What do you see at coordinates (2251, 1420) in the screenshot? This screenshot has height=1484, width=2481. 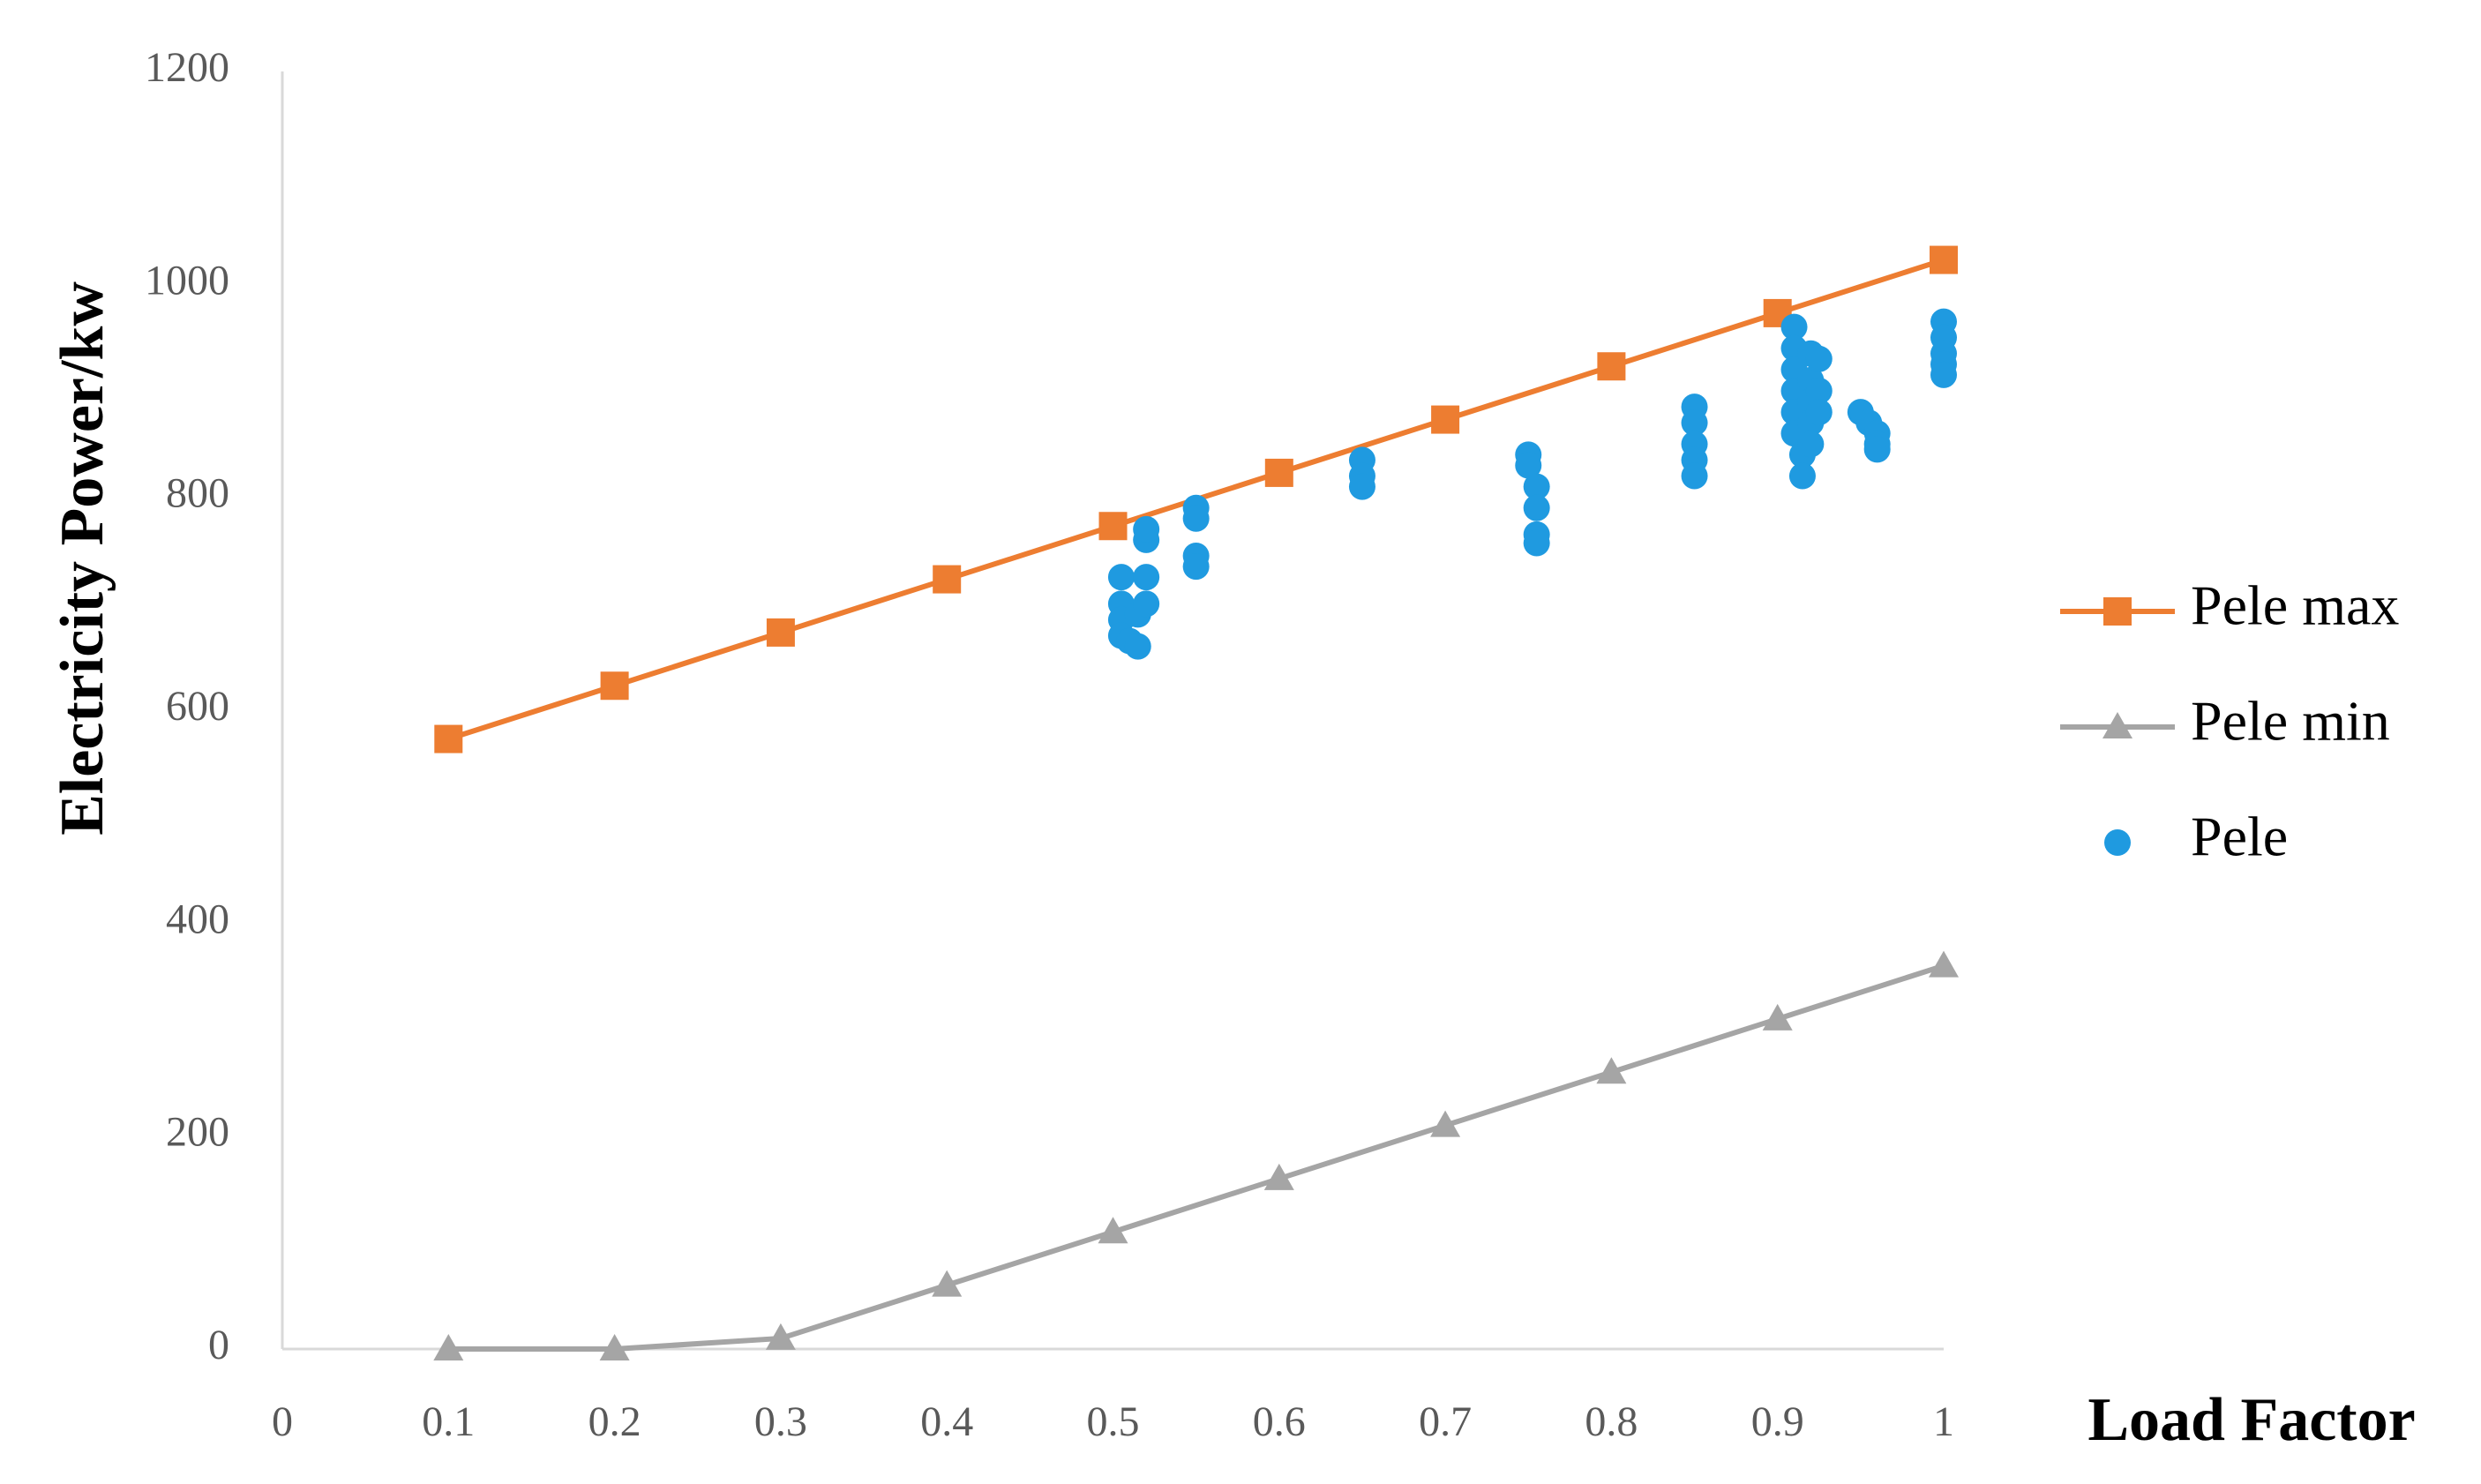 I see `x-axis-title: Load Factor` at bounding box center [2251, 1420].